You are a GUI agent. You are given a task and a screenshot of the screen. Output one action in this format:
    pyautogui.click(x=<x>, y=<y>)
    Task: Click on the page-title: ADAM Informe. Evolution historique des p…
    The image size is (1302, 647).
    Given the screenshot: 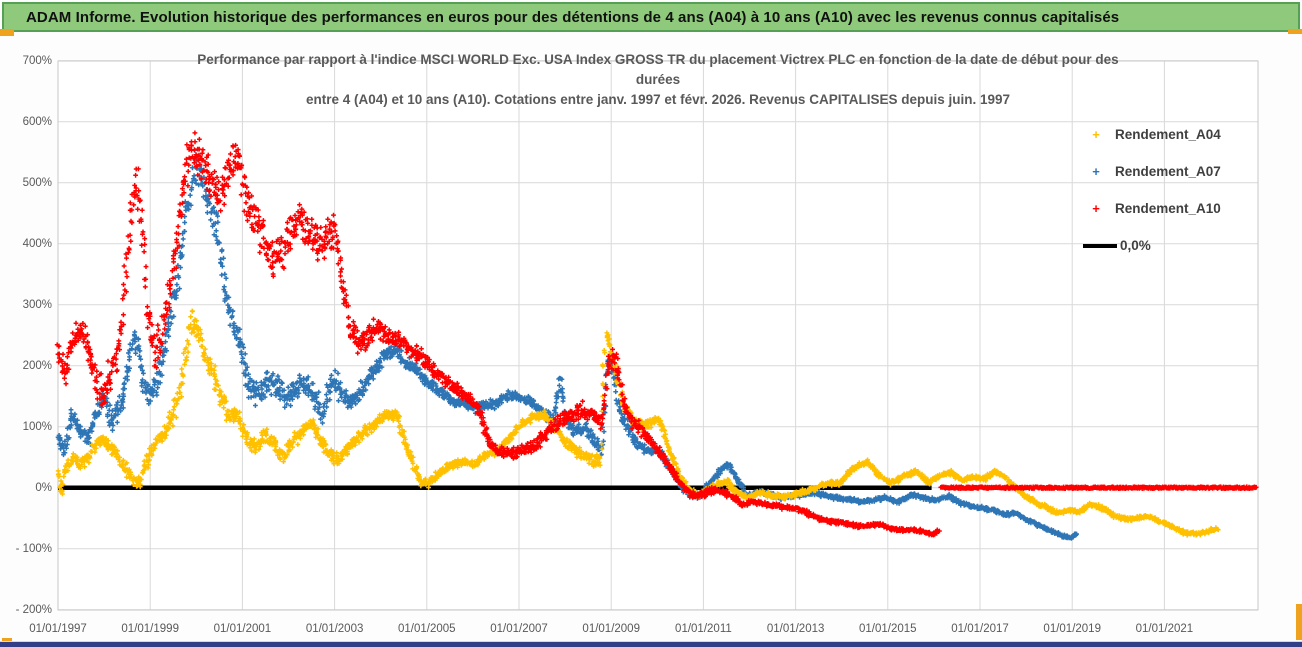 What is the action you would take?
    pyautogui.click(x=573, y=17)
    